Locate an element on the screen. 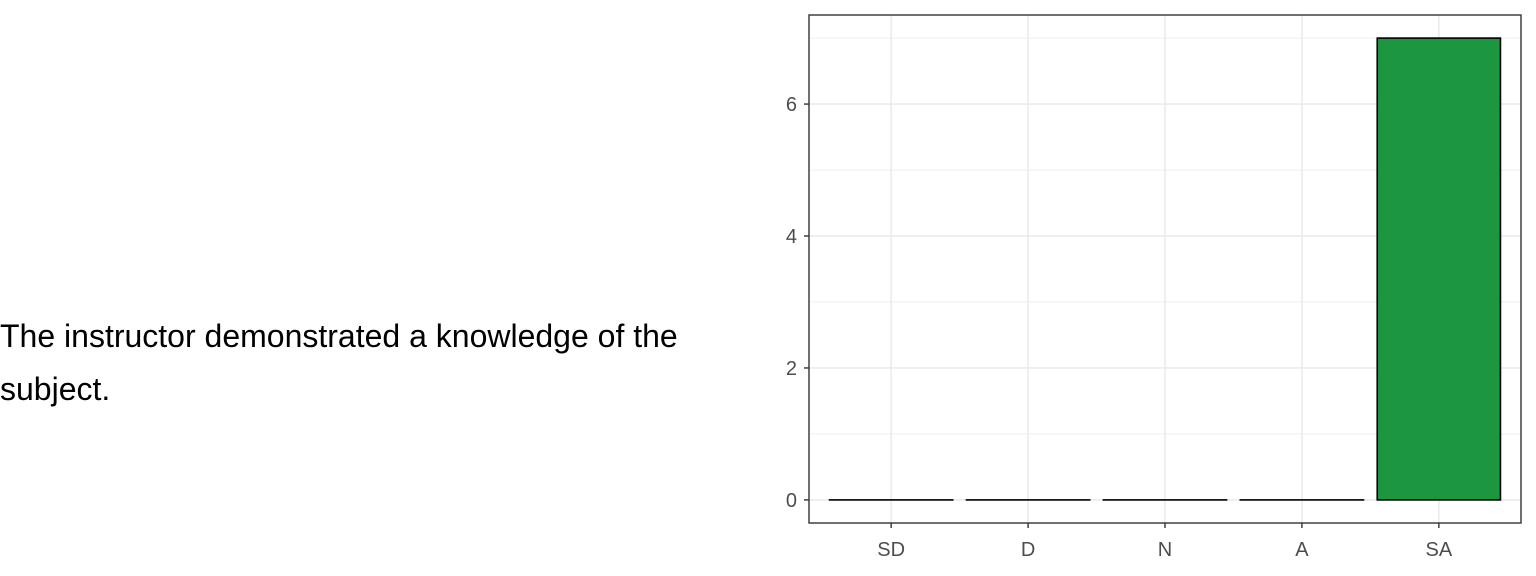 This screenshot has height=576, width=1536. x-tick-label: D is located at coordinates (1028, 550).